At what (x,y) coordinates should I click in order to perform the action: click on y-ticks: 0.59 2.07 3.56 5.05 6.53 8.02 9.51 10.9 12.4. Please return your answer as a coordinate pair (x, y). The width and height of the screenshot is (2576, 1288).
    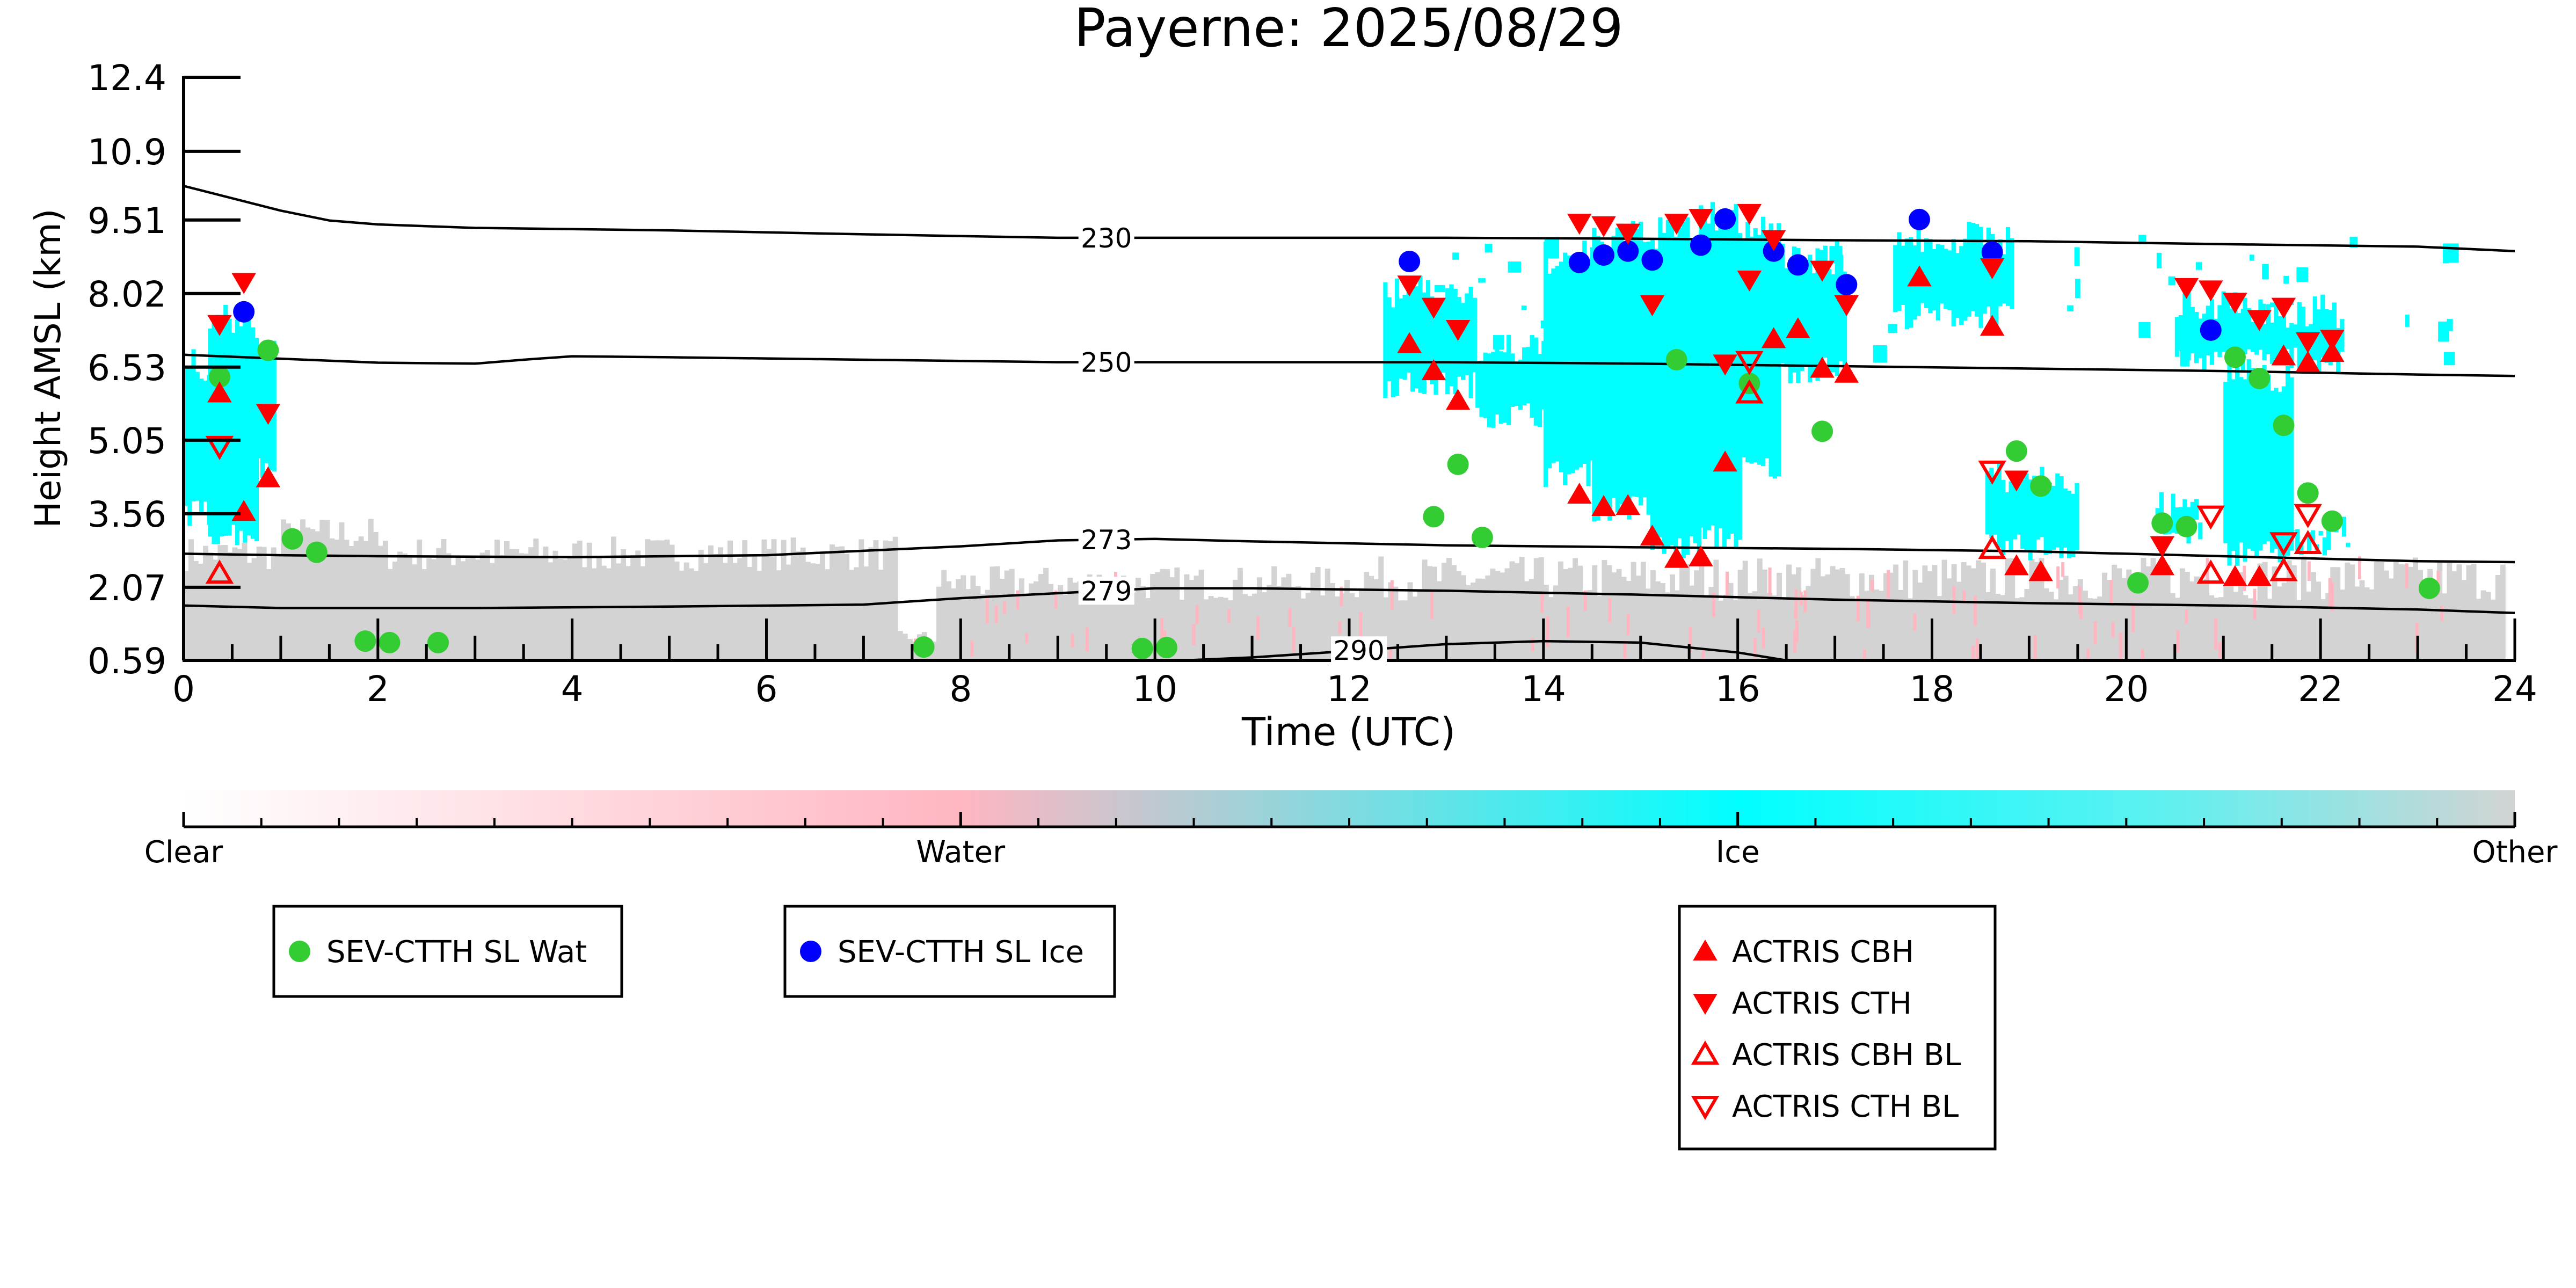
    Looking at the image, I should click on (164, 369).